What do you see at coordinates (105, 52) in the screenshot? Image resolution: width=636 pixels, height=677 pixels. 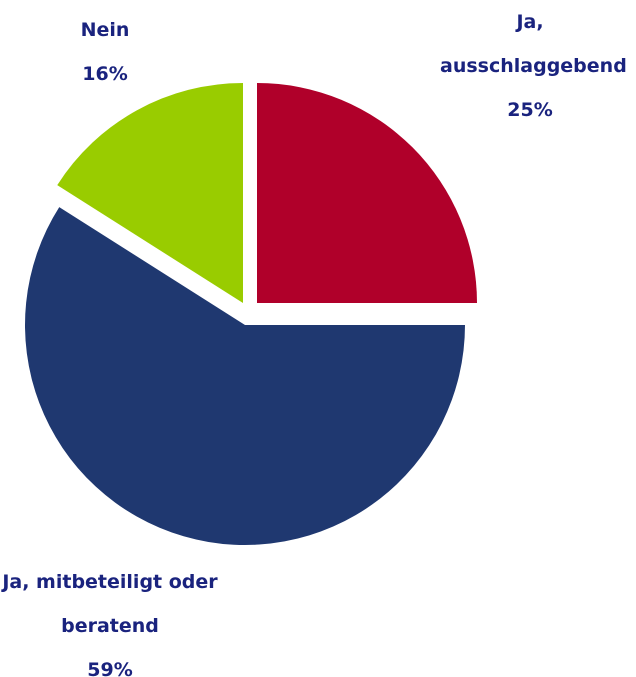 I see `slice-label: Nein 16%` at bounding box center [105, 52].